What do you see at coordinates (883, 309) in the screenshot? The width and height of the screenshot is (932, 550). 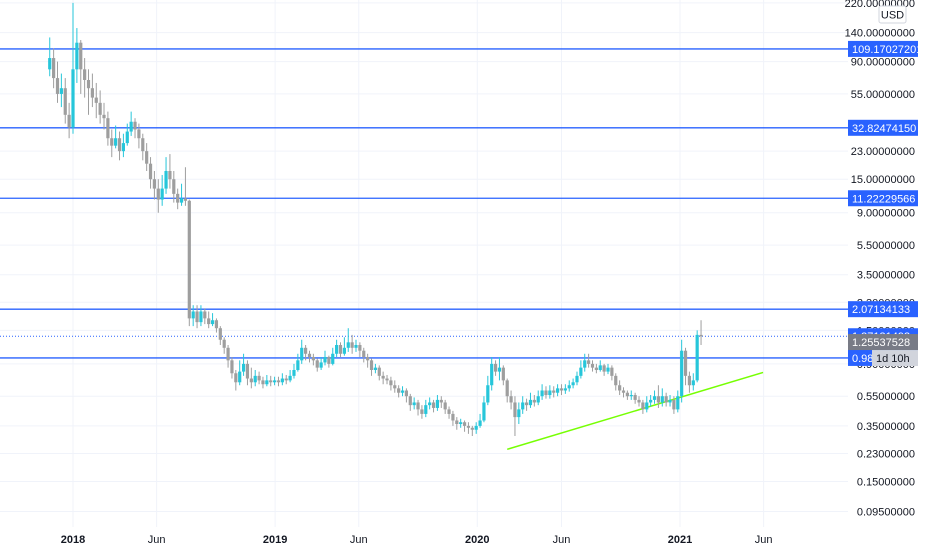 I see `level-label-bg` at bounding box center [883, 309].